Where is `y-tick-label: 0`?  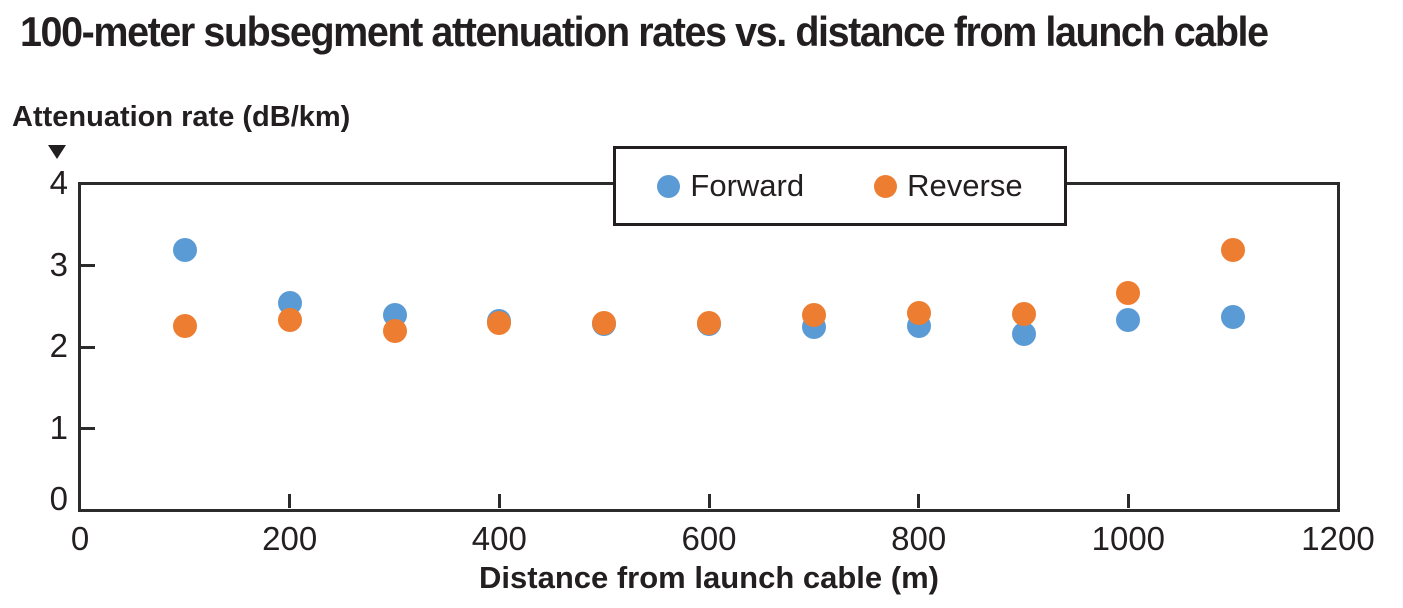 y-tick-label: 0 is located at coordinates (58, 499).